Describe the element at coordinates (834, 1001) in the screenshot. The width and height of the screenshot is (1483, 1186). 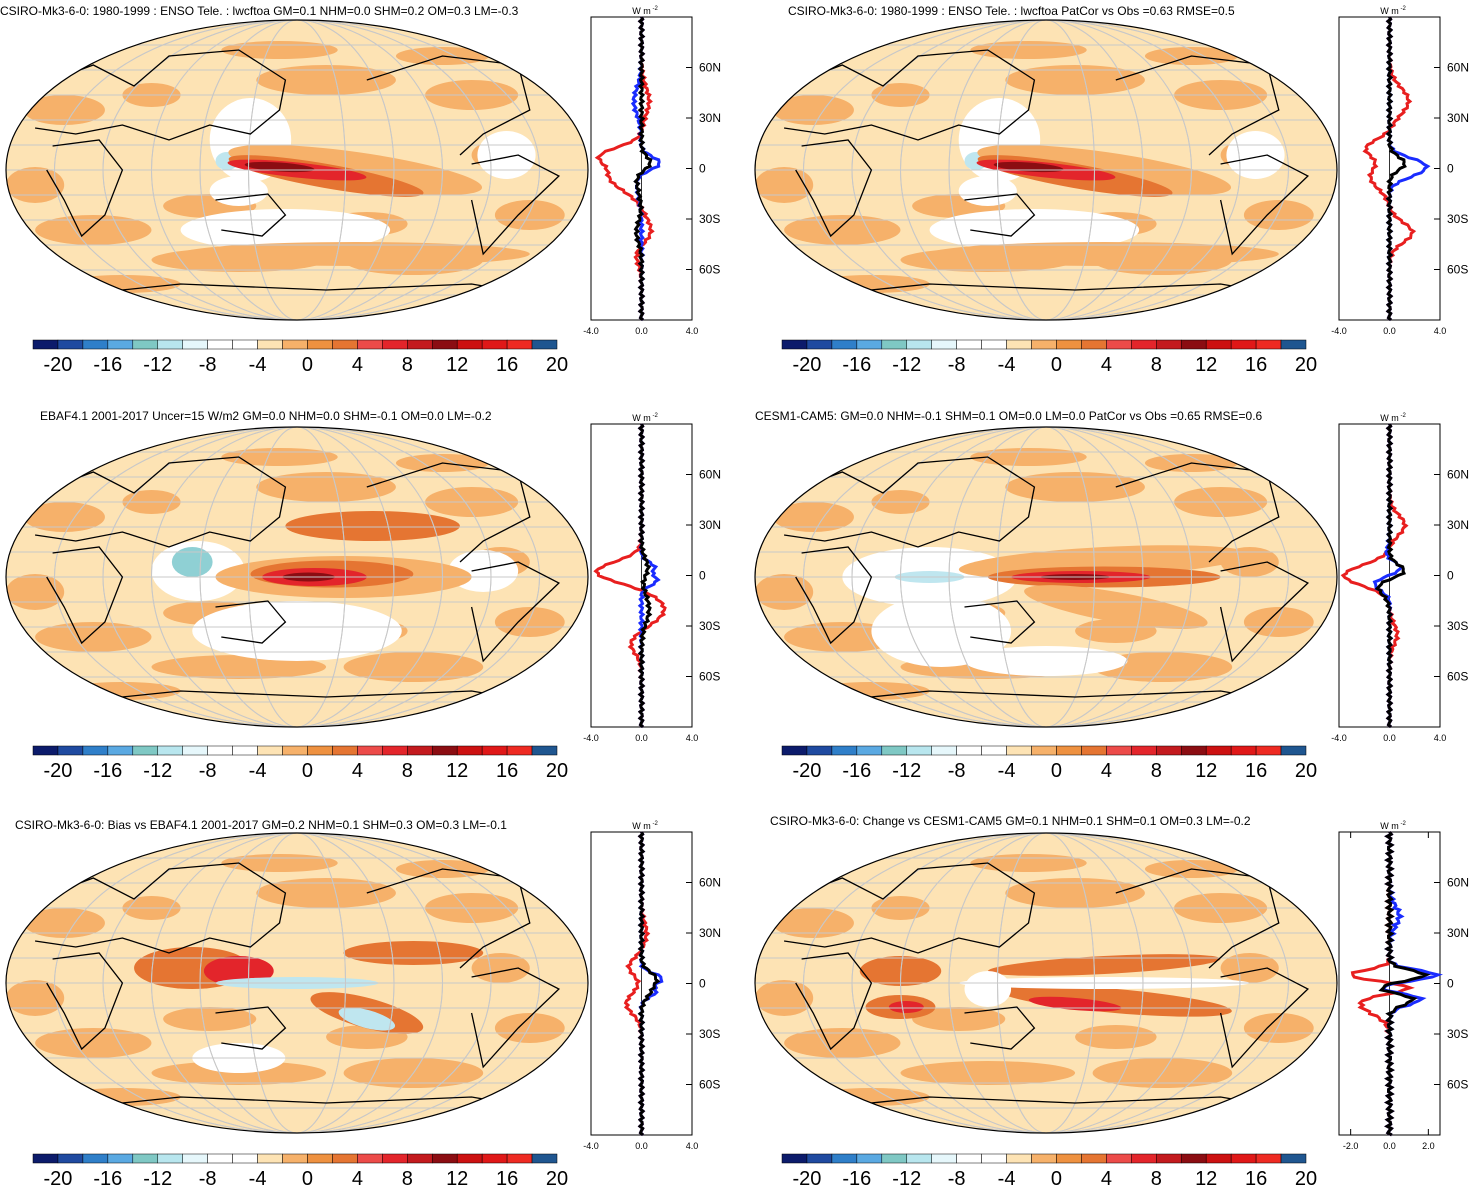
I see `africa-coast` at that location.